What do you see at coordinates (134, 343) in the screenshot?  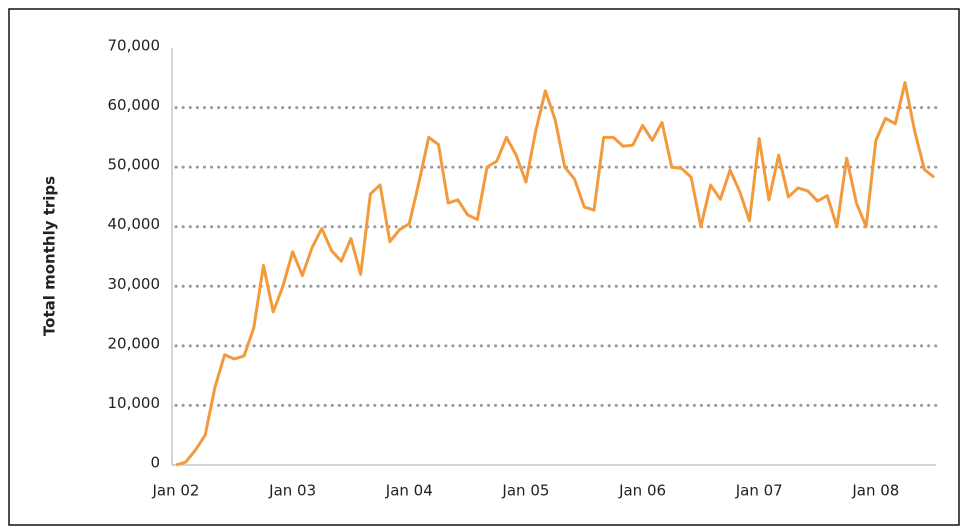 I see `y-tick-label: 20,000` at bounding box center [134, 343].